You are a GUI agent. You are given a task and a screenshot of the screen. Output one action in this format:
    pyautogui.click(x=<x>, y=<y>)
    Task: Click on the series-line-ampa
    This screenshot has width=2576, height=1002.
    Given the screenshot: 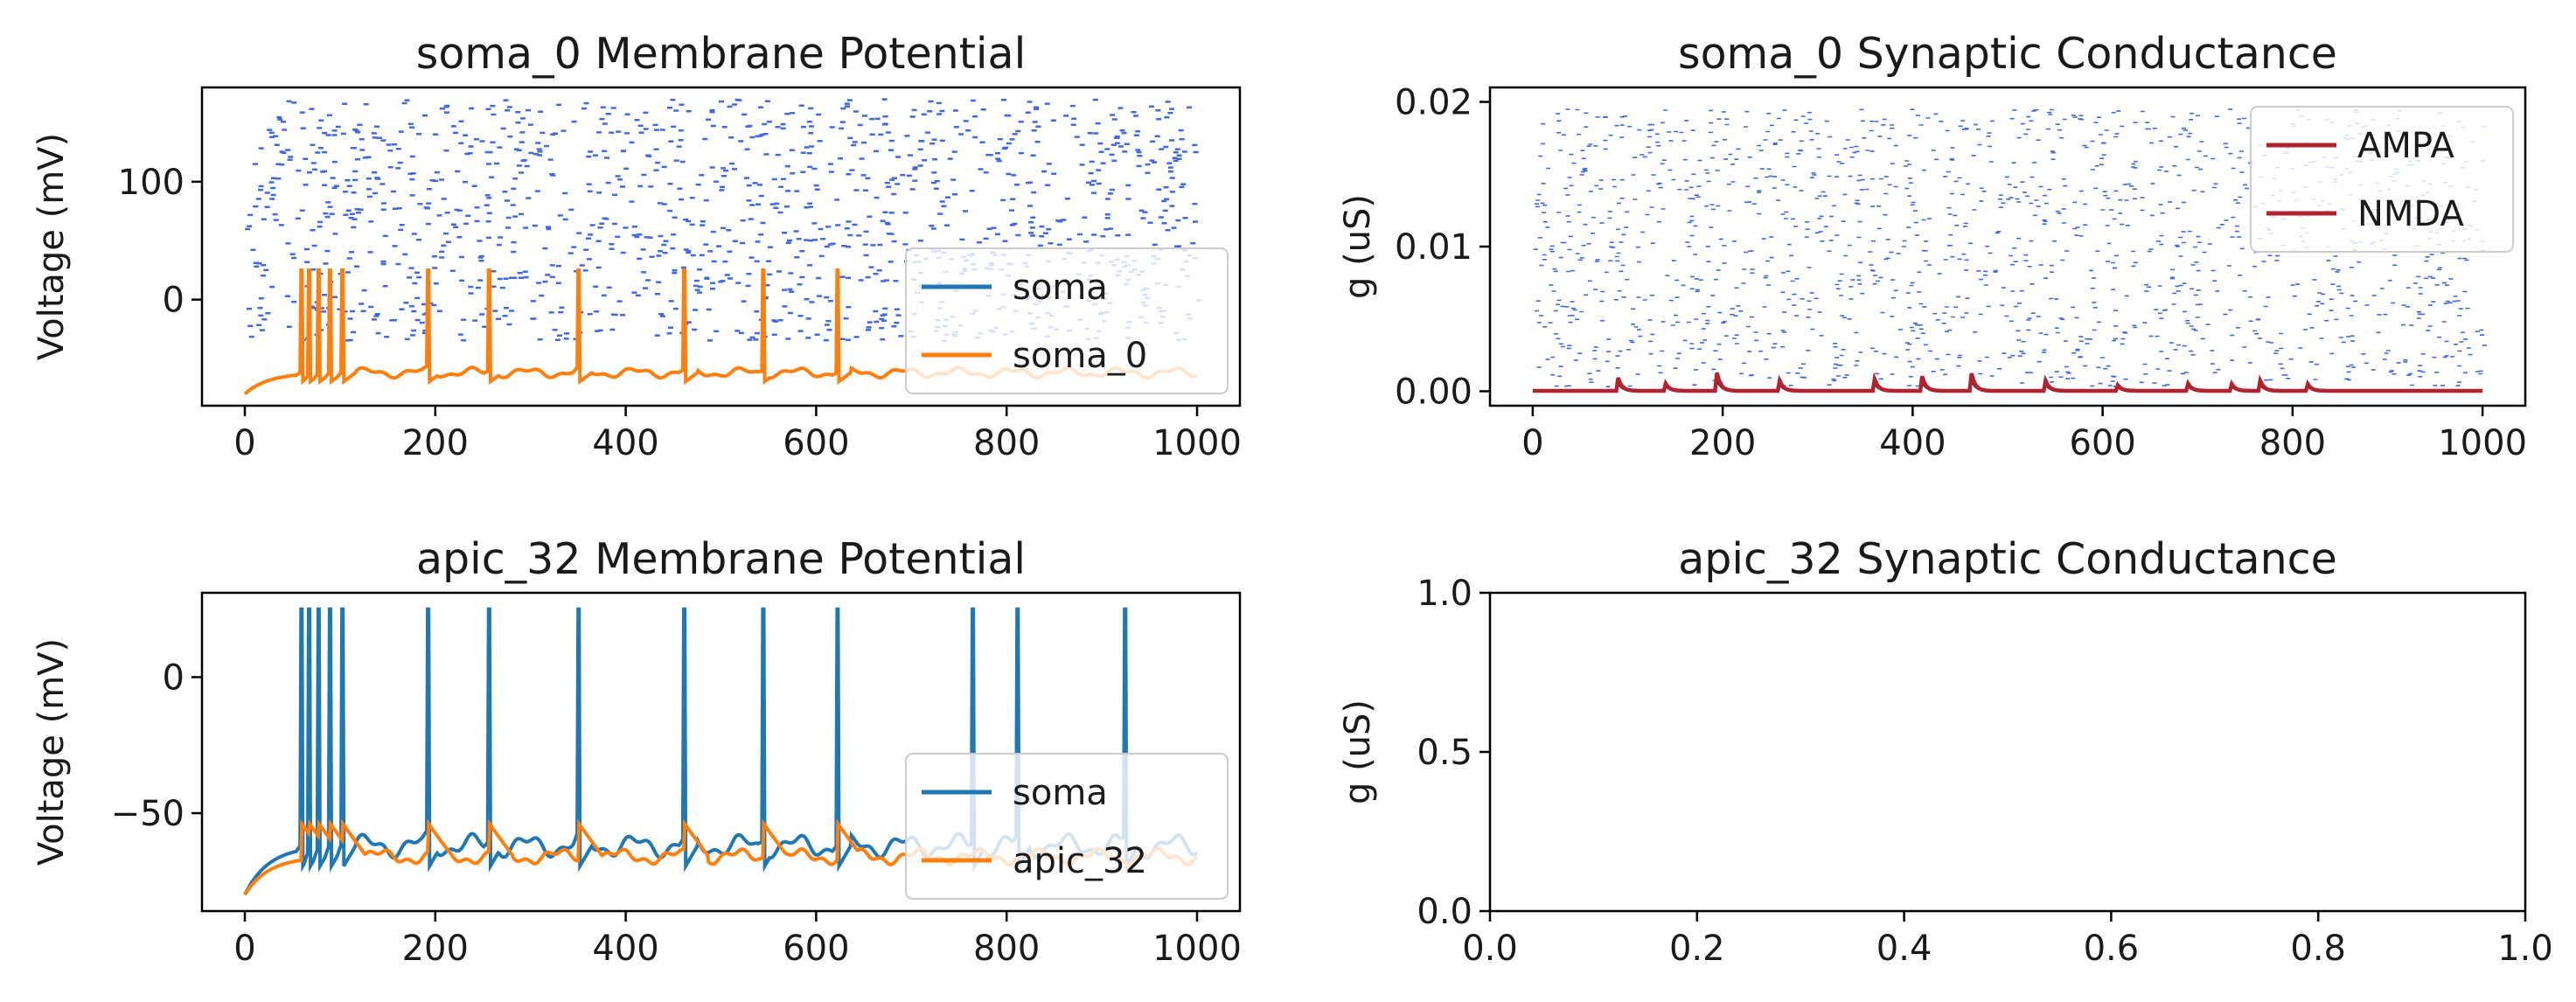 What is the action you would take?
    pyautogui.click(x=2007, y=382)
    